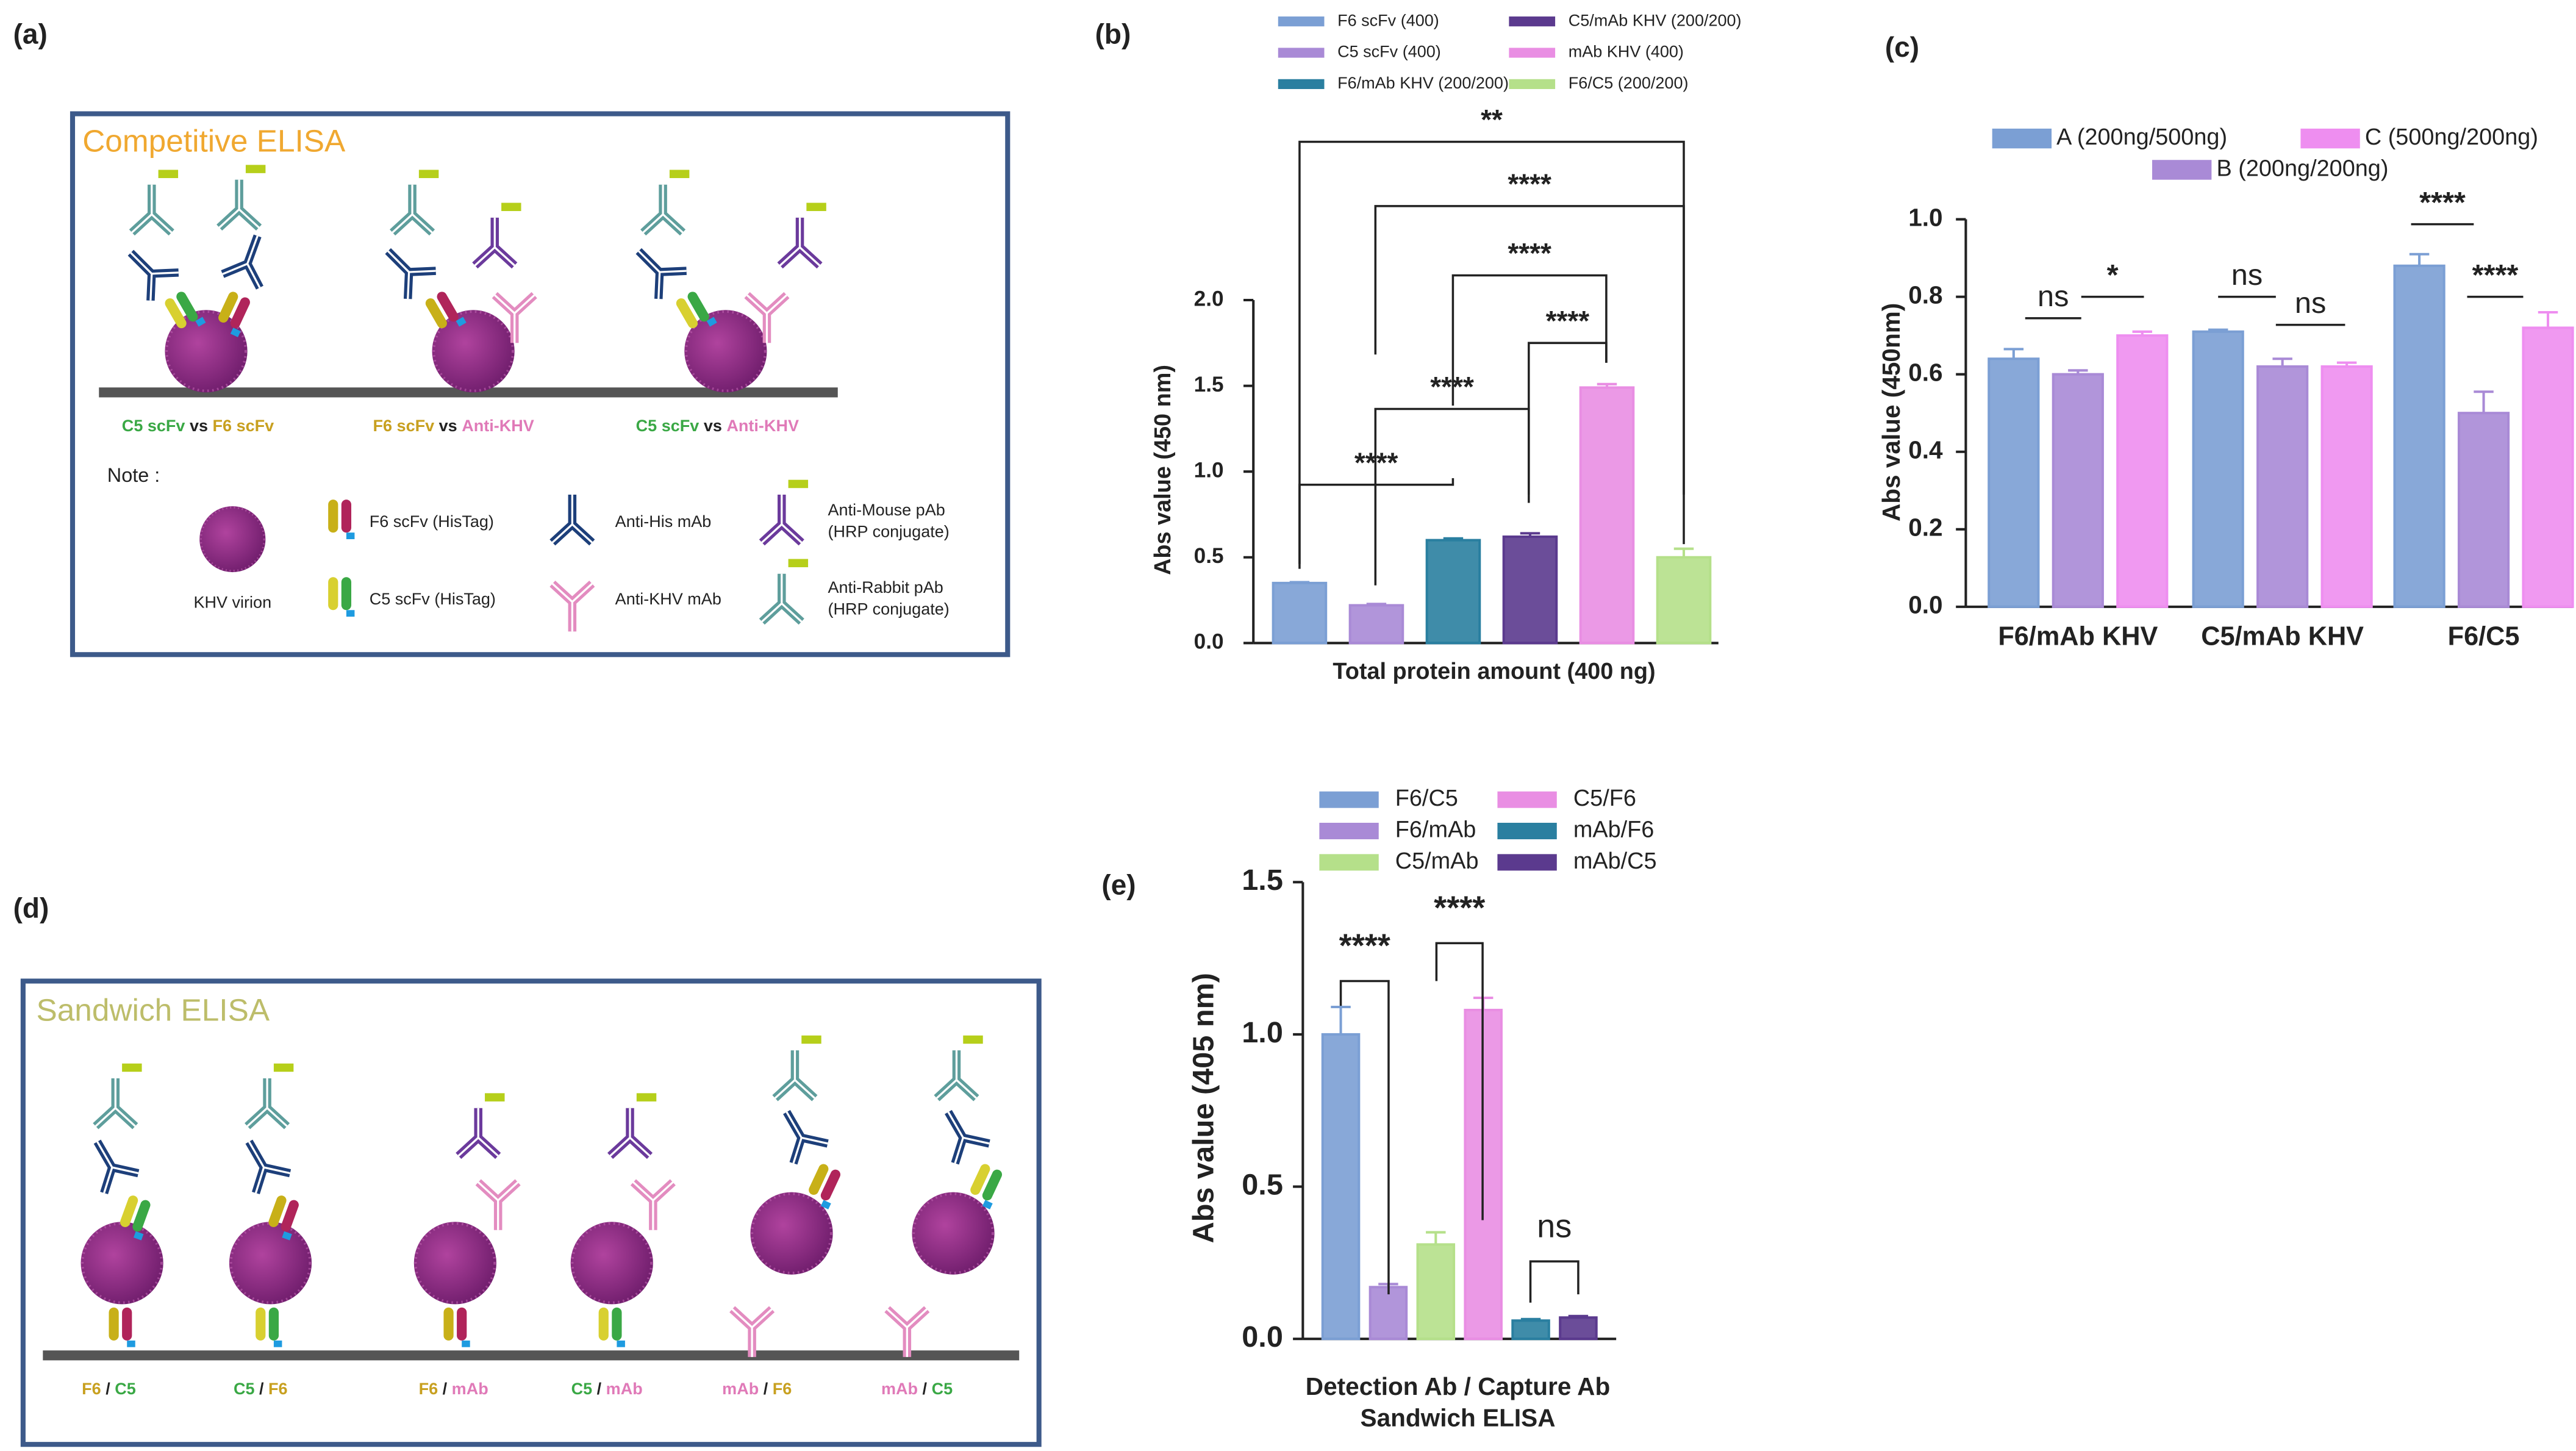 The height and width of the screenshot is (1451, 2576). What do you see at coordinates (232, 603) in the screenshot?
I see `legend-text: KHV virion` at bounding box center [232, 603].